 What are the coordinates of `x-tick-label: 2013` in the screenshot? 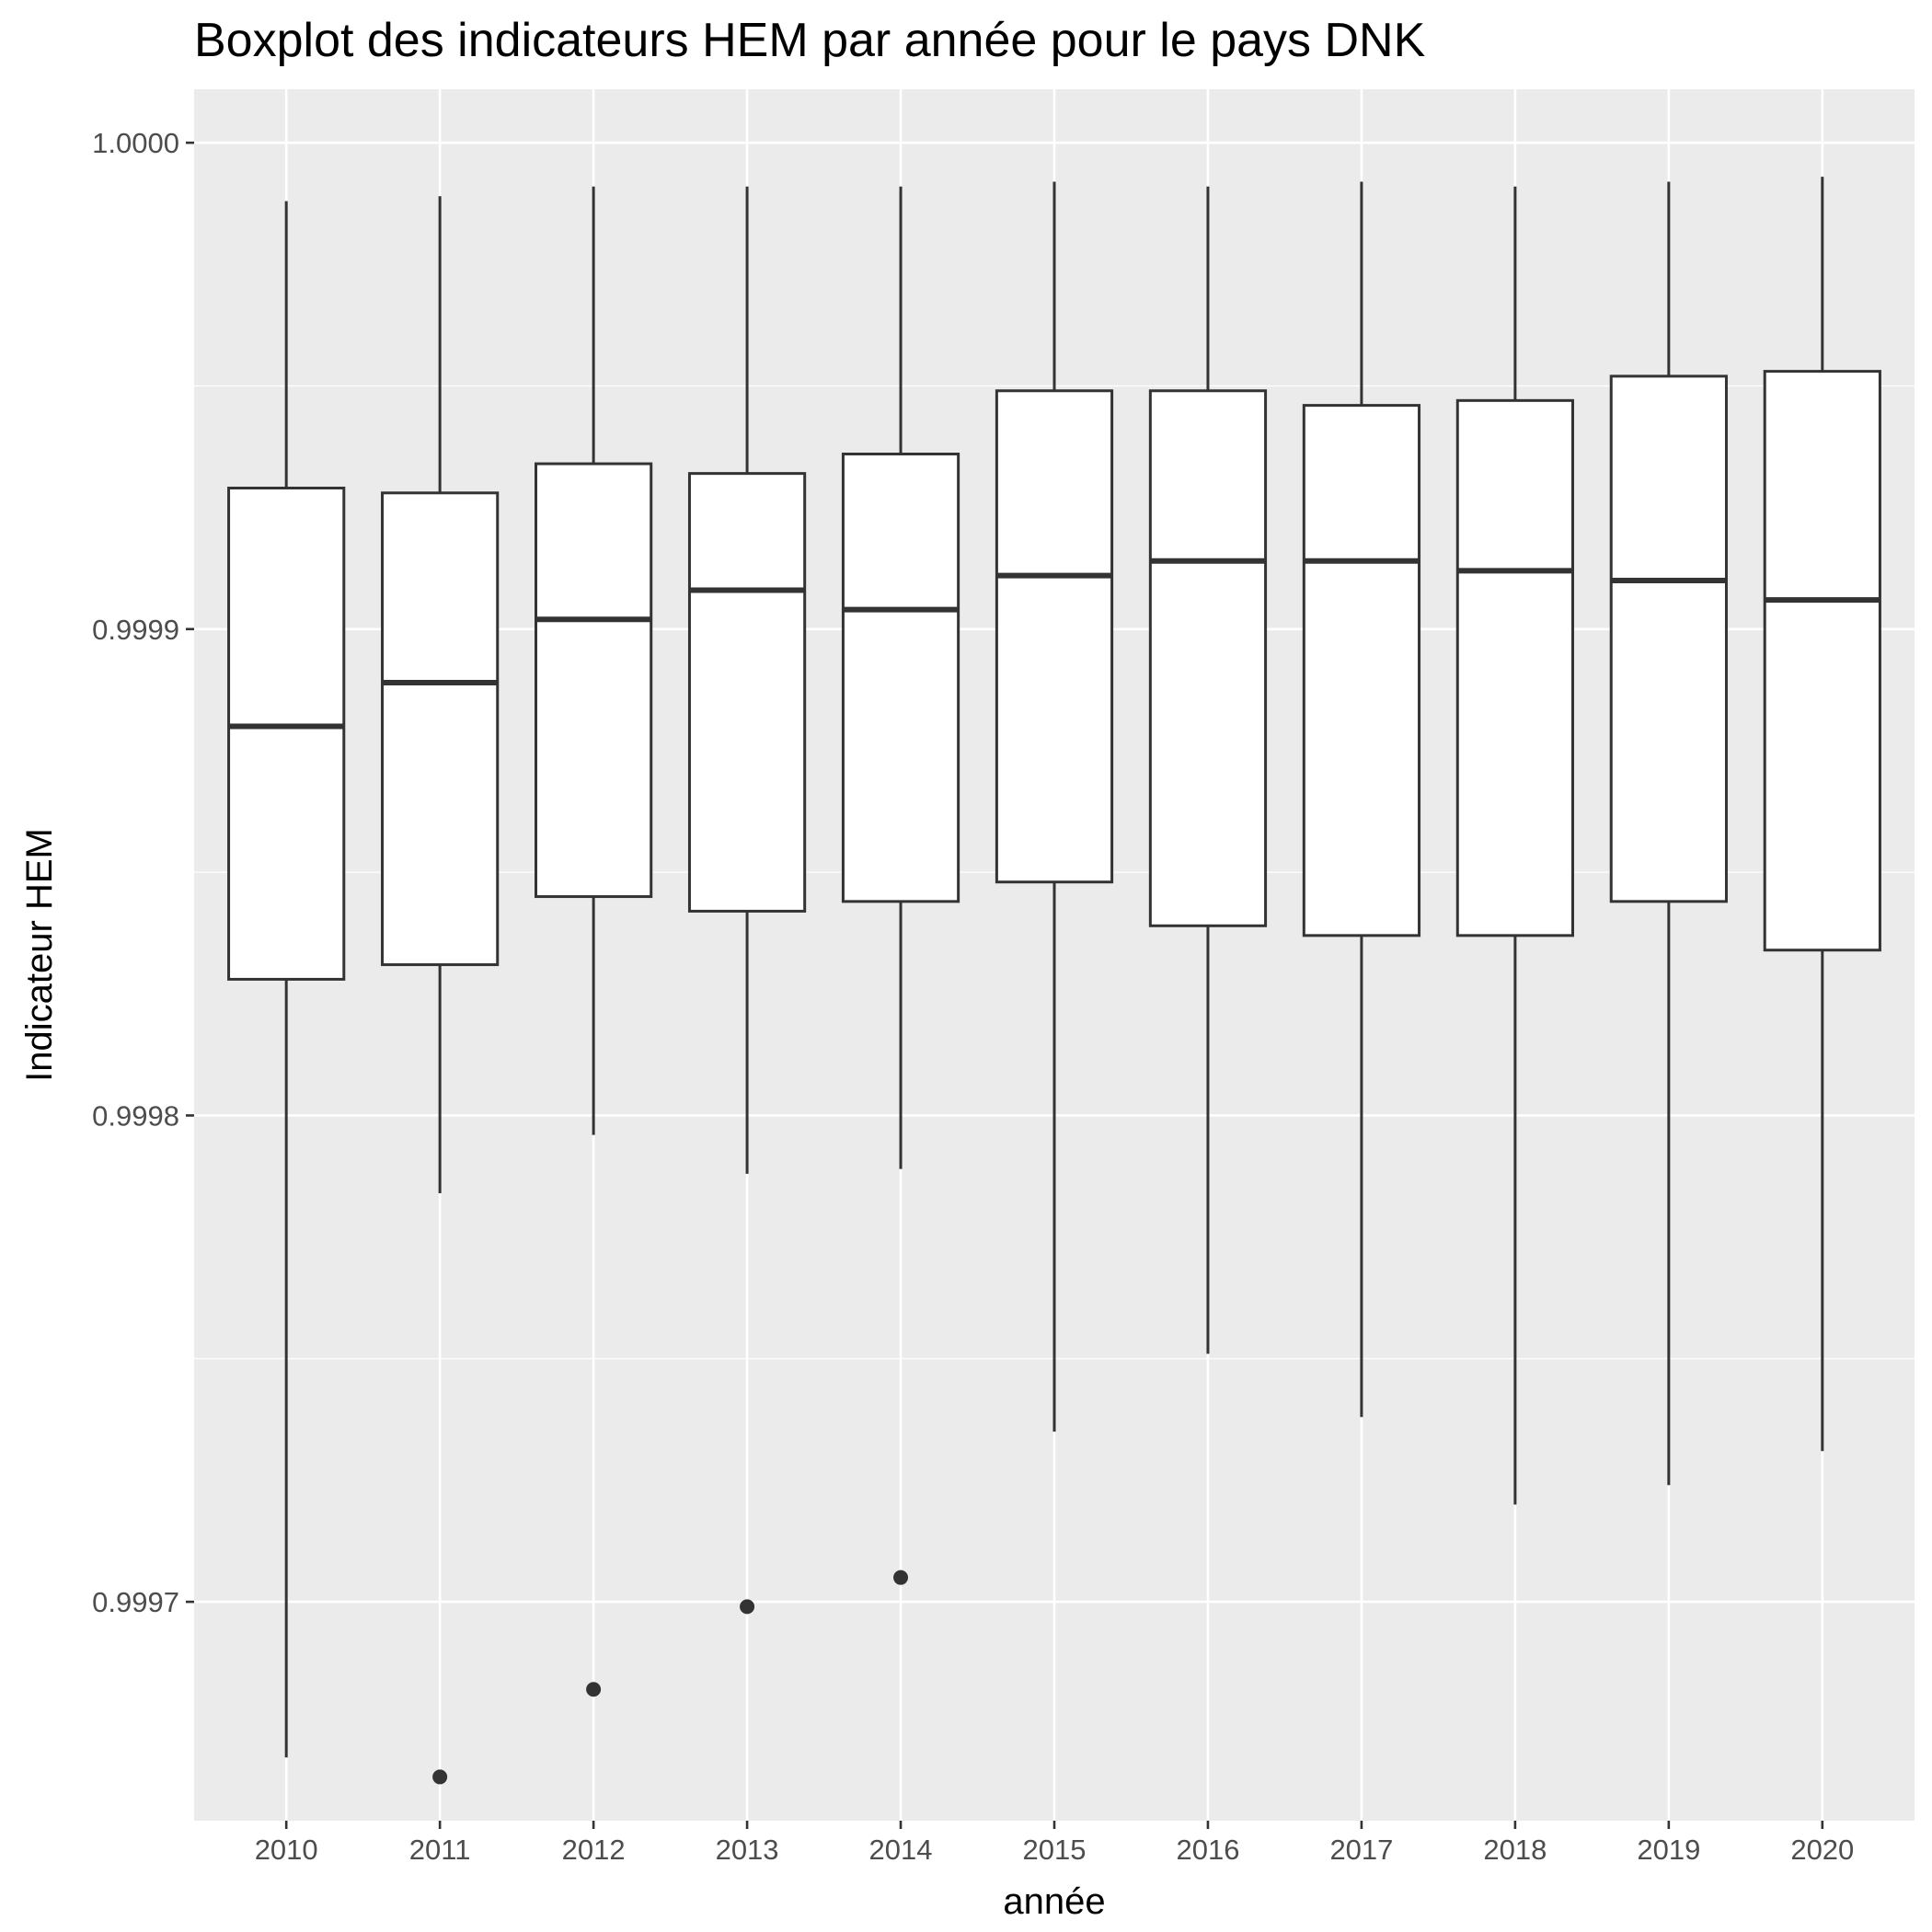 It's located at (747, 1850).